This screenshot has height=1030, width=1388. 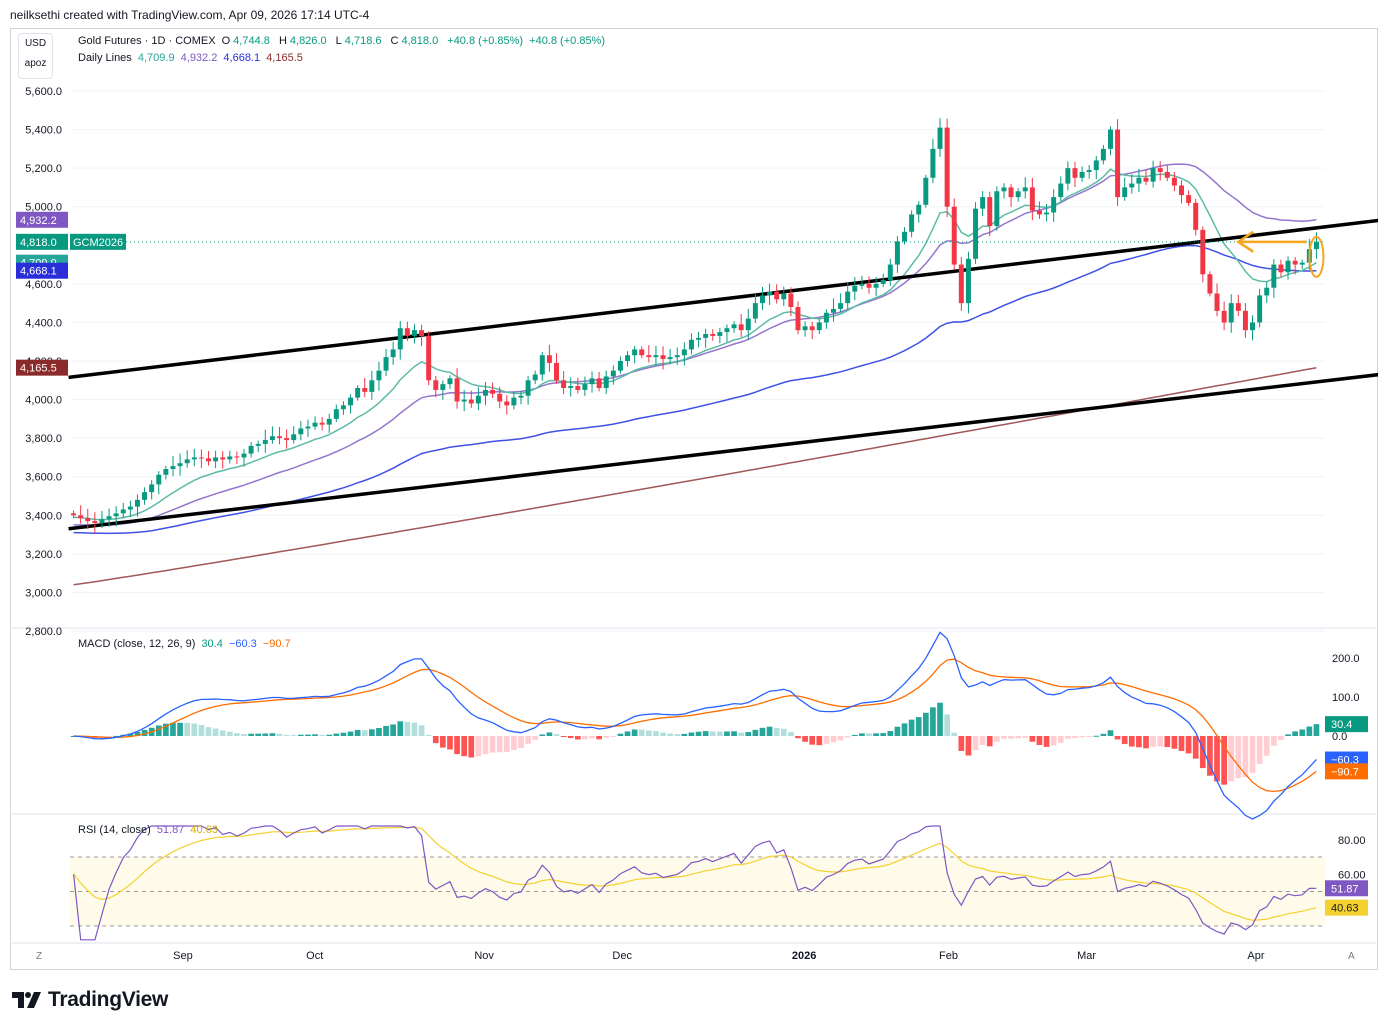 What do you see at coordinates (38, 272) in the screenshot?
I see `price-tag-label: 4,668.1` at bounding box center [38, 272].